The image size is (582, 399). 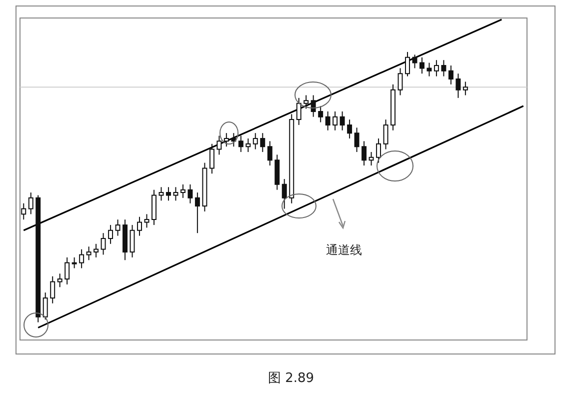 I want to click on annotation: 通道线, so click(x=344, y=250).